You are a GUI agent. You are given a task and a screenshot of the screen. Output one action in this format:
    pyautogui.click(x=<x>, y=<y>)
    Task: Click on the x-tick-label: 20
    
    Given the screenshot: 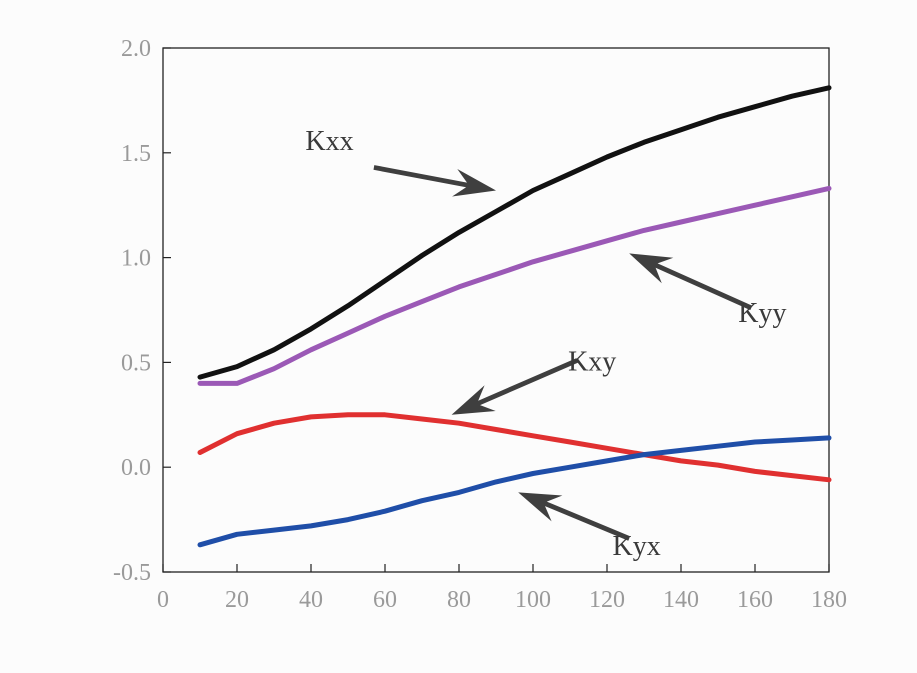 What is the action you would take?
    pyautogui.click(x=237, y=600)
    